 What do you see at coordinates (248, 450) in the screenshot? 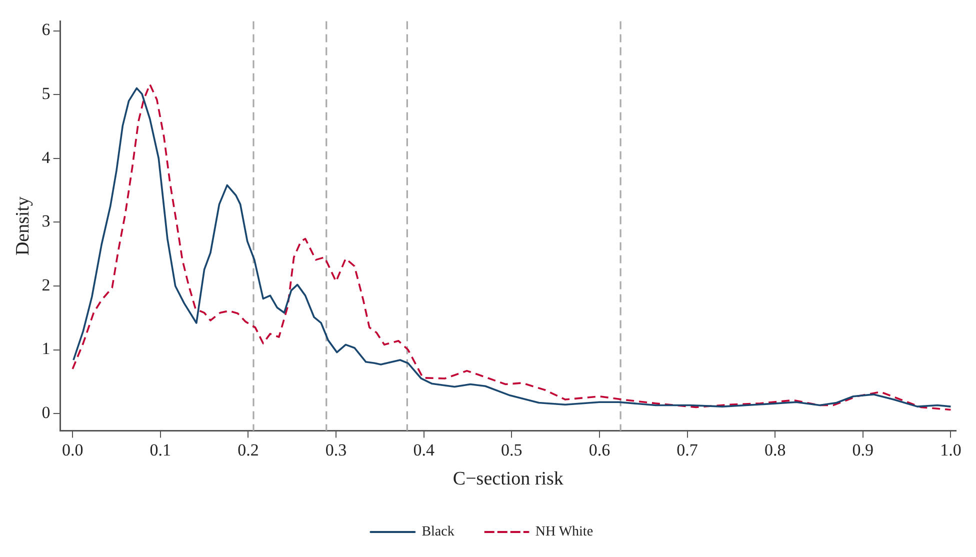
I see `x-tick-label: 0.2` at bounding box center [248, 450].